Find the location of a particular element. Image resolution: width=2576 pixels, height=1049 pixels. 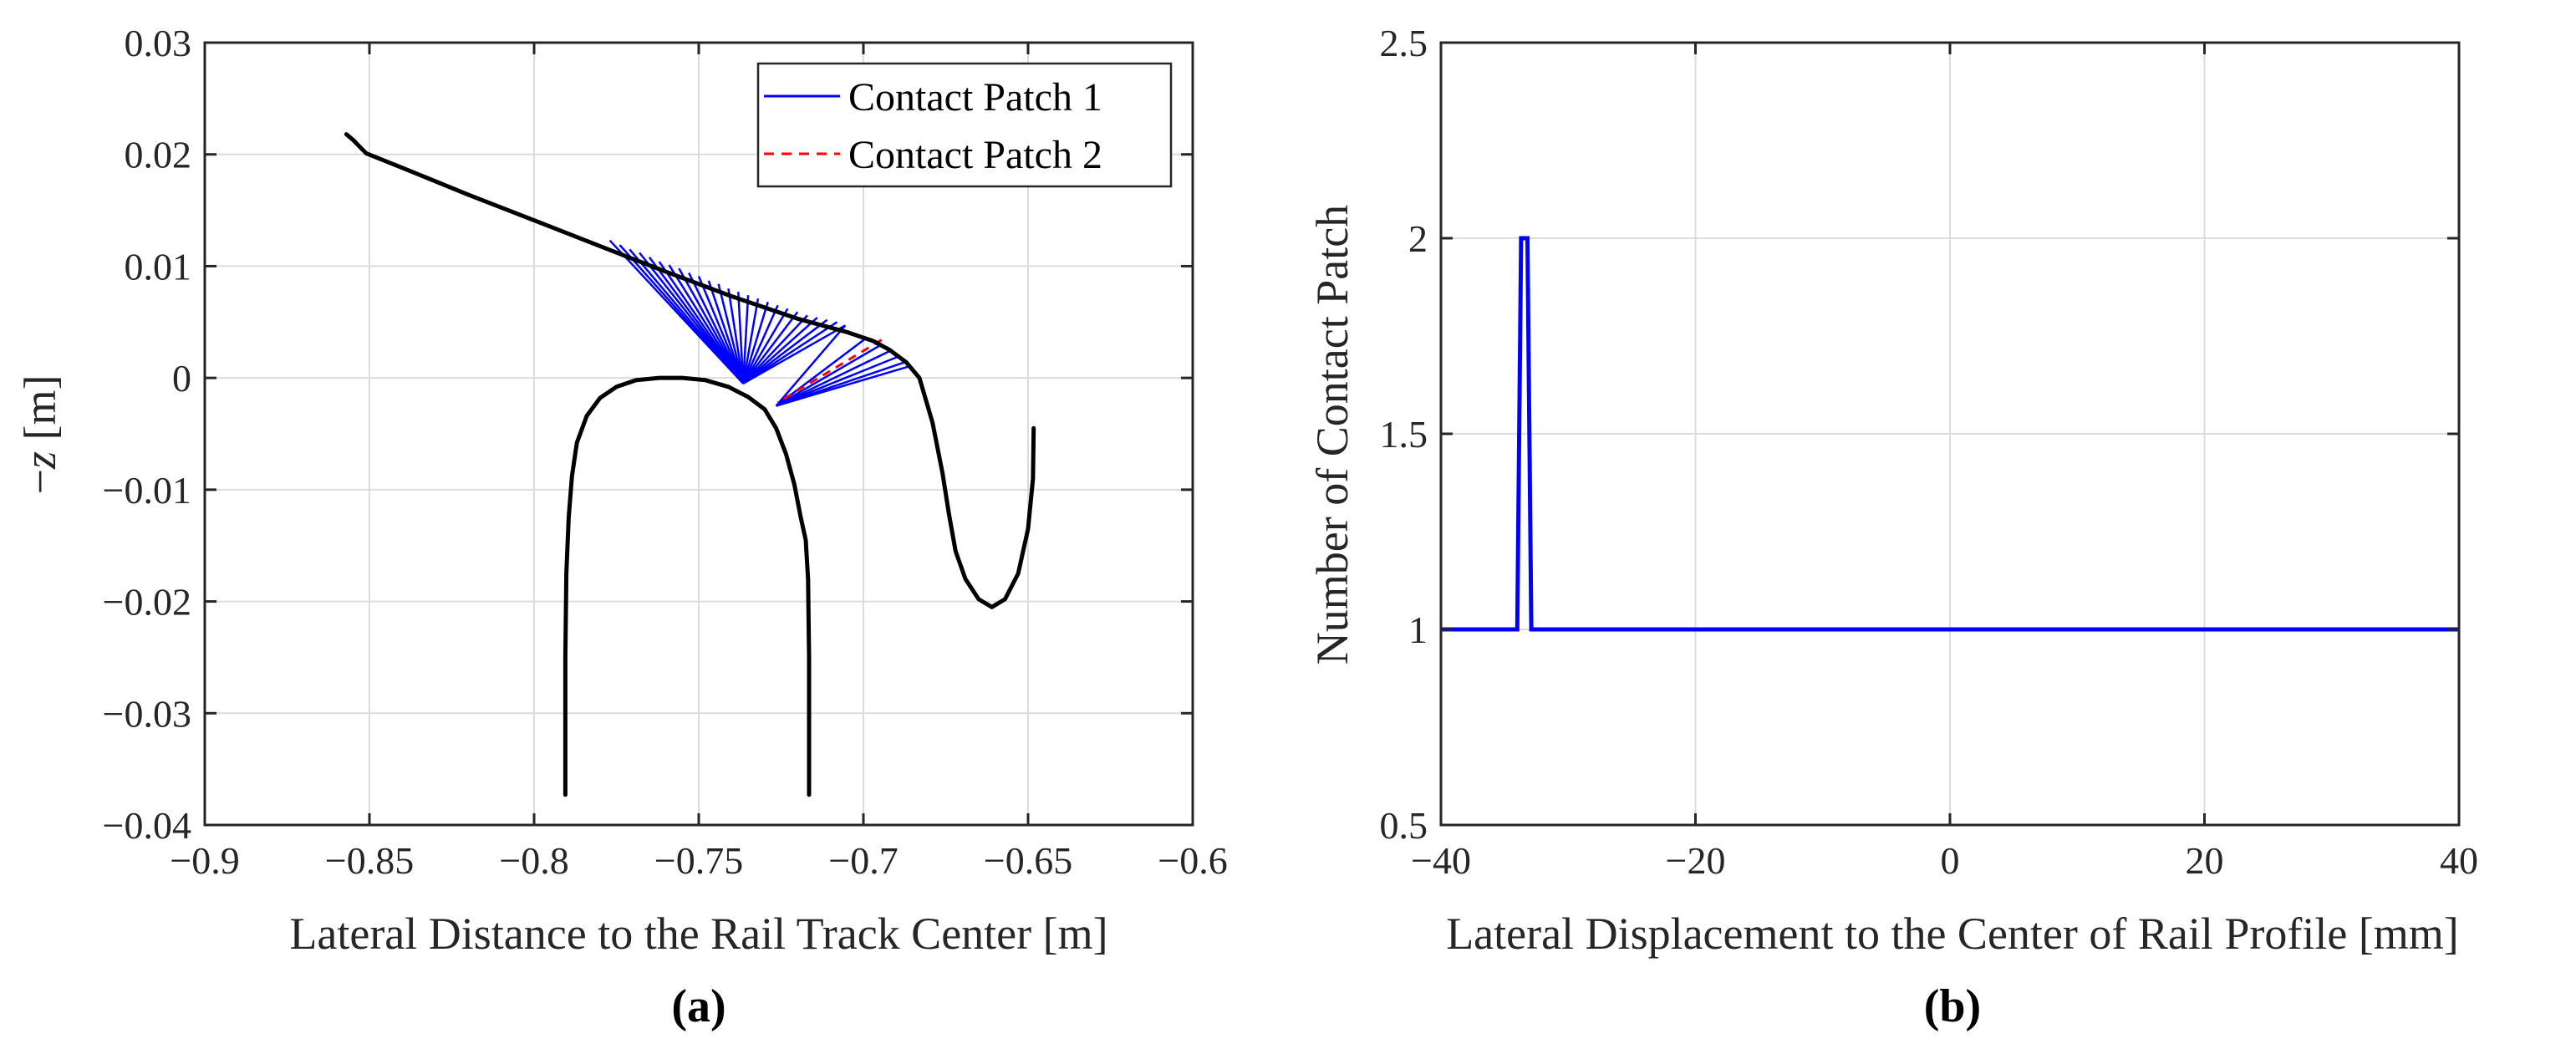

contact-patch-count-line is located at coordinates (1950, 434).